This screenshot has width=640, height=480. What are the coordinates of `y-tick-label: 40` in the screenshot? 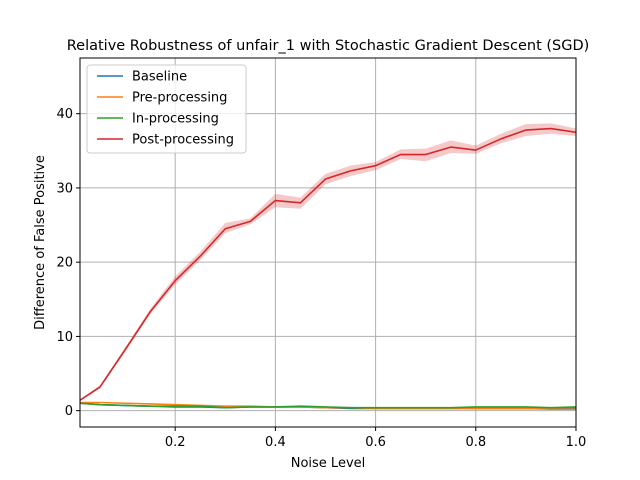 It's located at (64, 114).